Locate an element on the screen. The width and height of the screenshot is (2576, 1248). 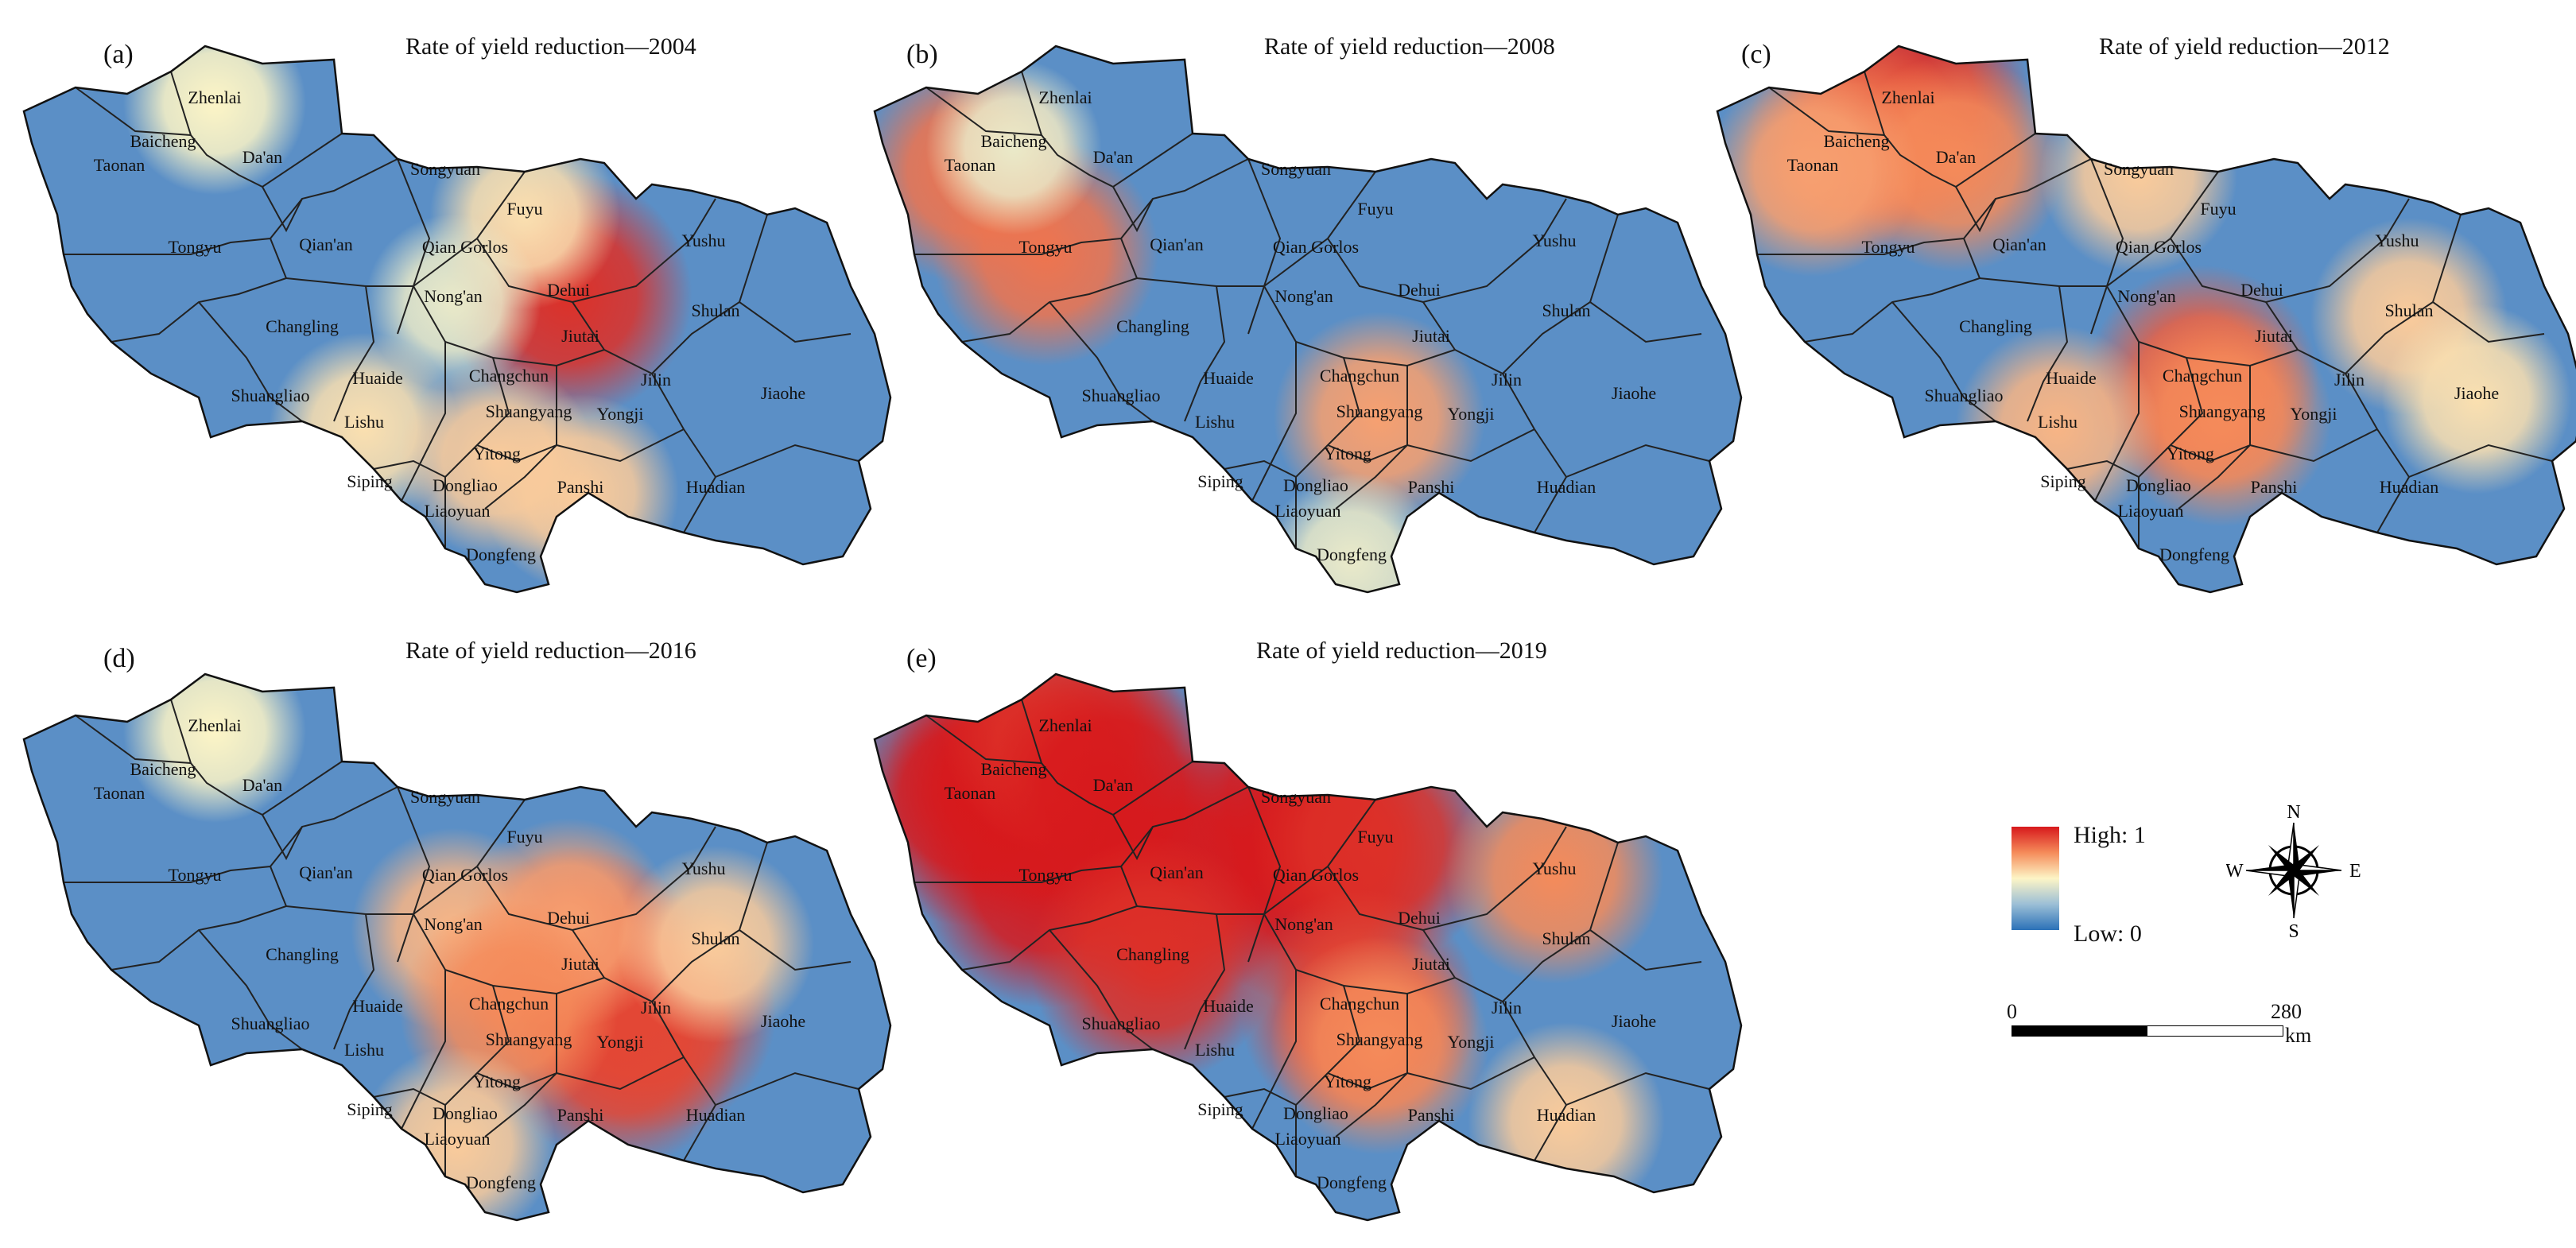
map-legend: High: 1 Low: 0 N S E W 0 280 km is located at coordinates (2232, 925).